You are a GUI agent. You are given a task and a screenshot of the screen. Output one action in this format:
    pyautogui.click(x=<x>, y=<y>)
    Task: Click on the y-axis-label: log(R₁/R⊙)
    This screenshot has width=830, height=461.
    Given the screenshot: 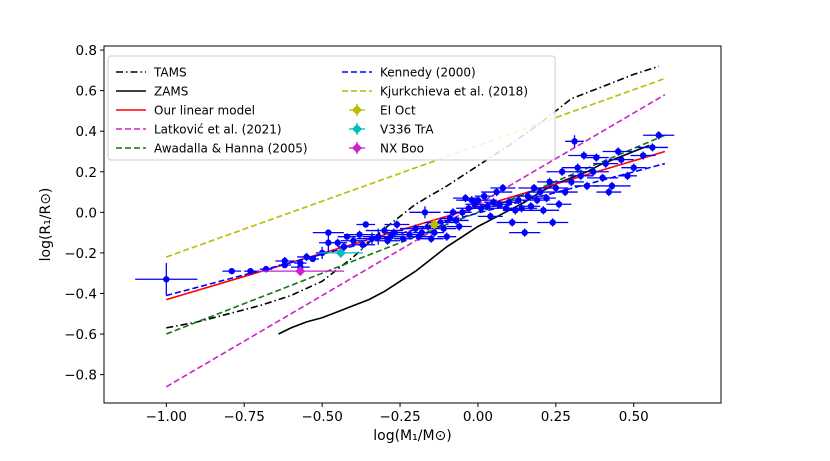 What is the action you would take?
    pyautogui.click(x=46, y=225)
    